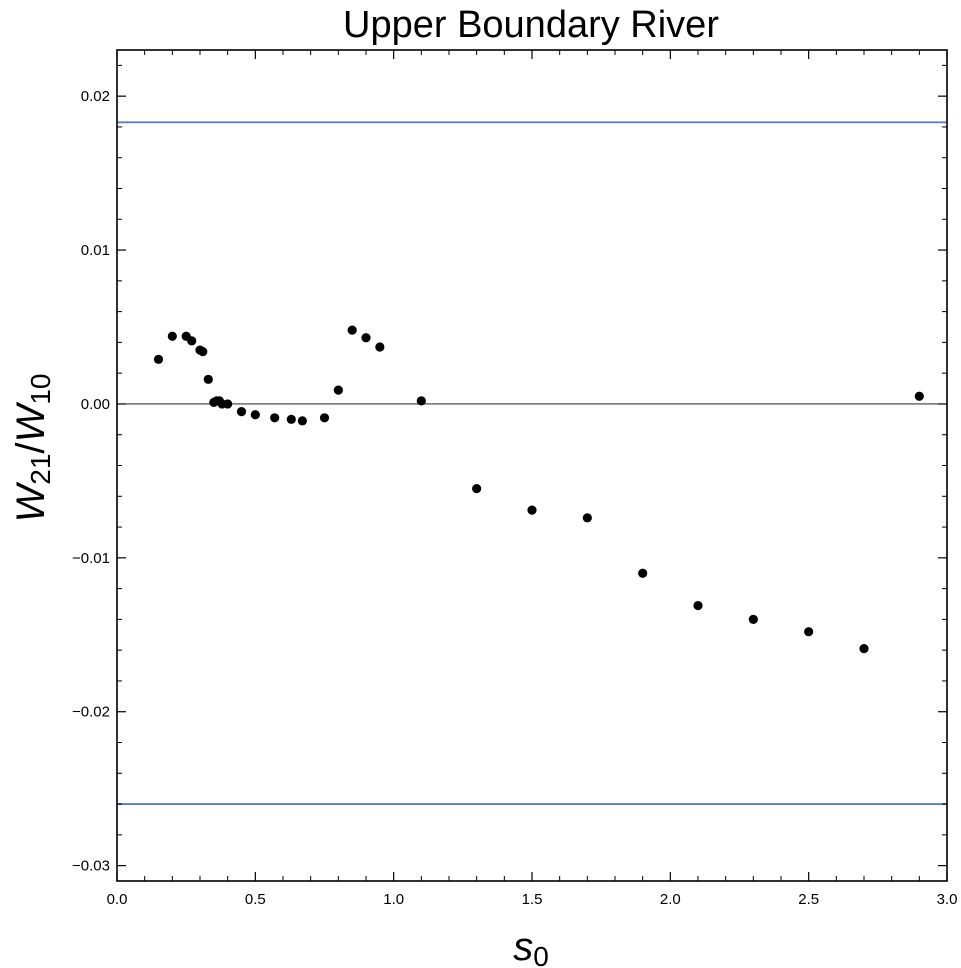 The width and height of the screenshot is (961, 968). What do you see at coordinates (91, 712) in the screenshot?
I see `y-tick-label-5: −0.02` at bounding box center [91, 712].